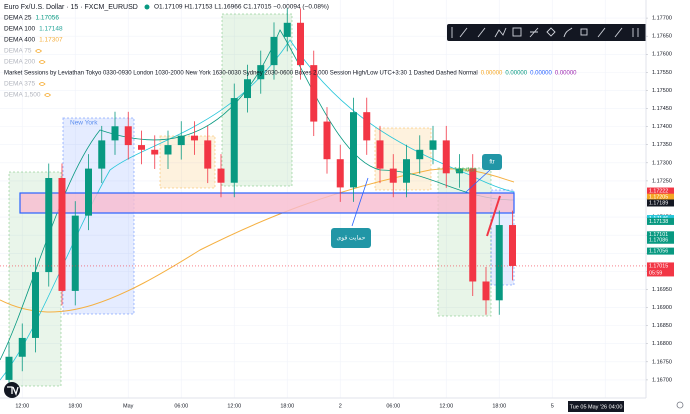  What do you see at coordinates (19, 40) in the screenshot?
I see `indicator-name: DEMA 400` at bounding box center [19, 40].